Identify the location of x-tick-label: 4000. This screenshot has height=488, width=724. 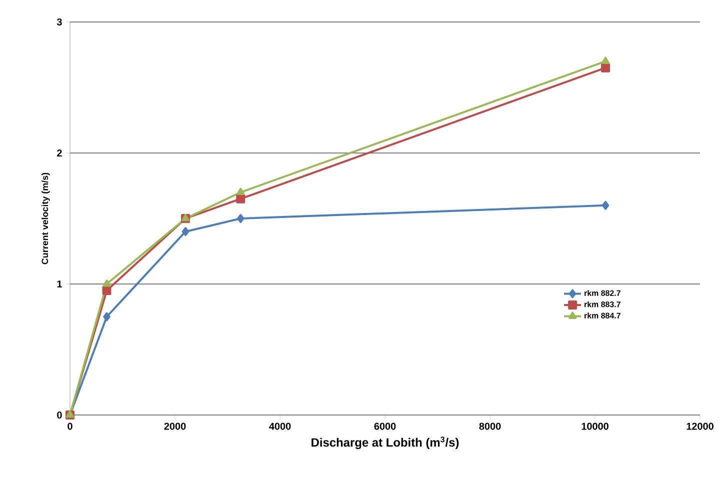
(280, 426).